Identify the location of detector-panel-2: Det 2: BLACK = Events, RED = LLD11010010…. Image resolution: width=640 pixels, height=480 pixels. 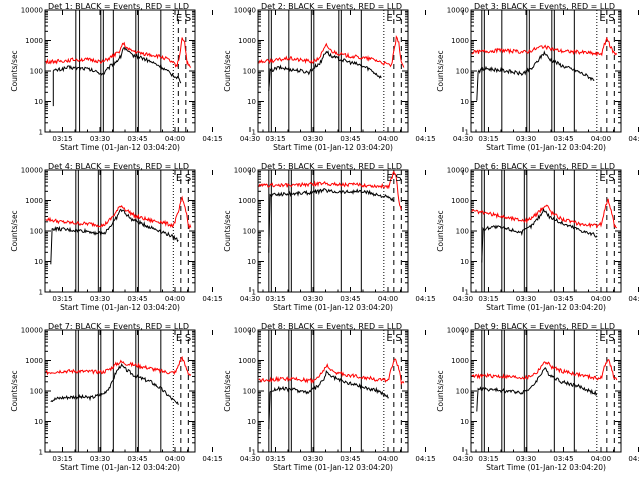
(348, 77).